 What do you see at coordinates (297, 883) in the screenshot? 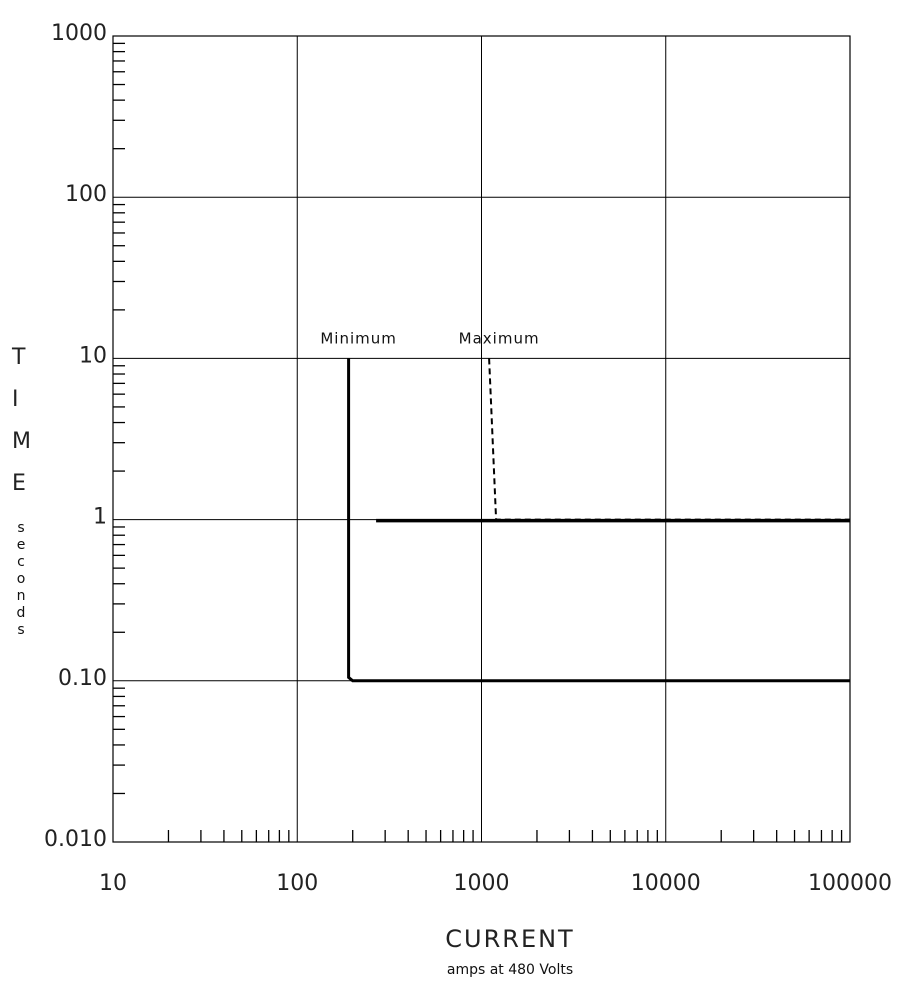
I see `x-tick-label: 100` at bounding box center [297, 883].